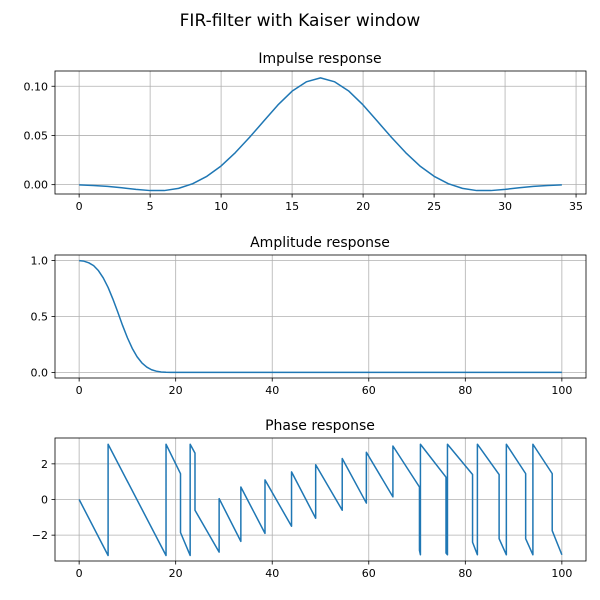  What do you see at coordinates (576, 206) in the screenshot?
I see `x-tick-label: 35` at bounding box center [576, 206].